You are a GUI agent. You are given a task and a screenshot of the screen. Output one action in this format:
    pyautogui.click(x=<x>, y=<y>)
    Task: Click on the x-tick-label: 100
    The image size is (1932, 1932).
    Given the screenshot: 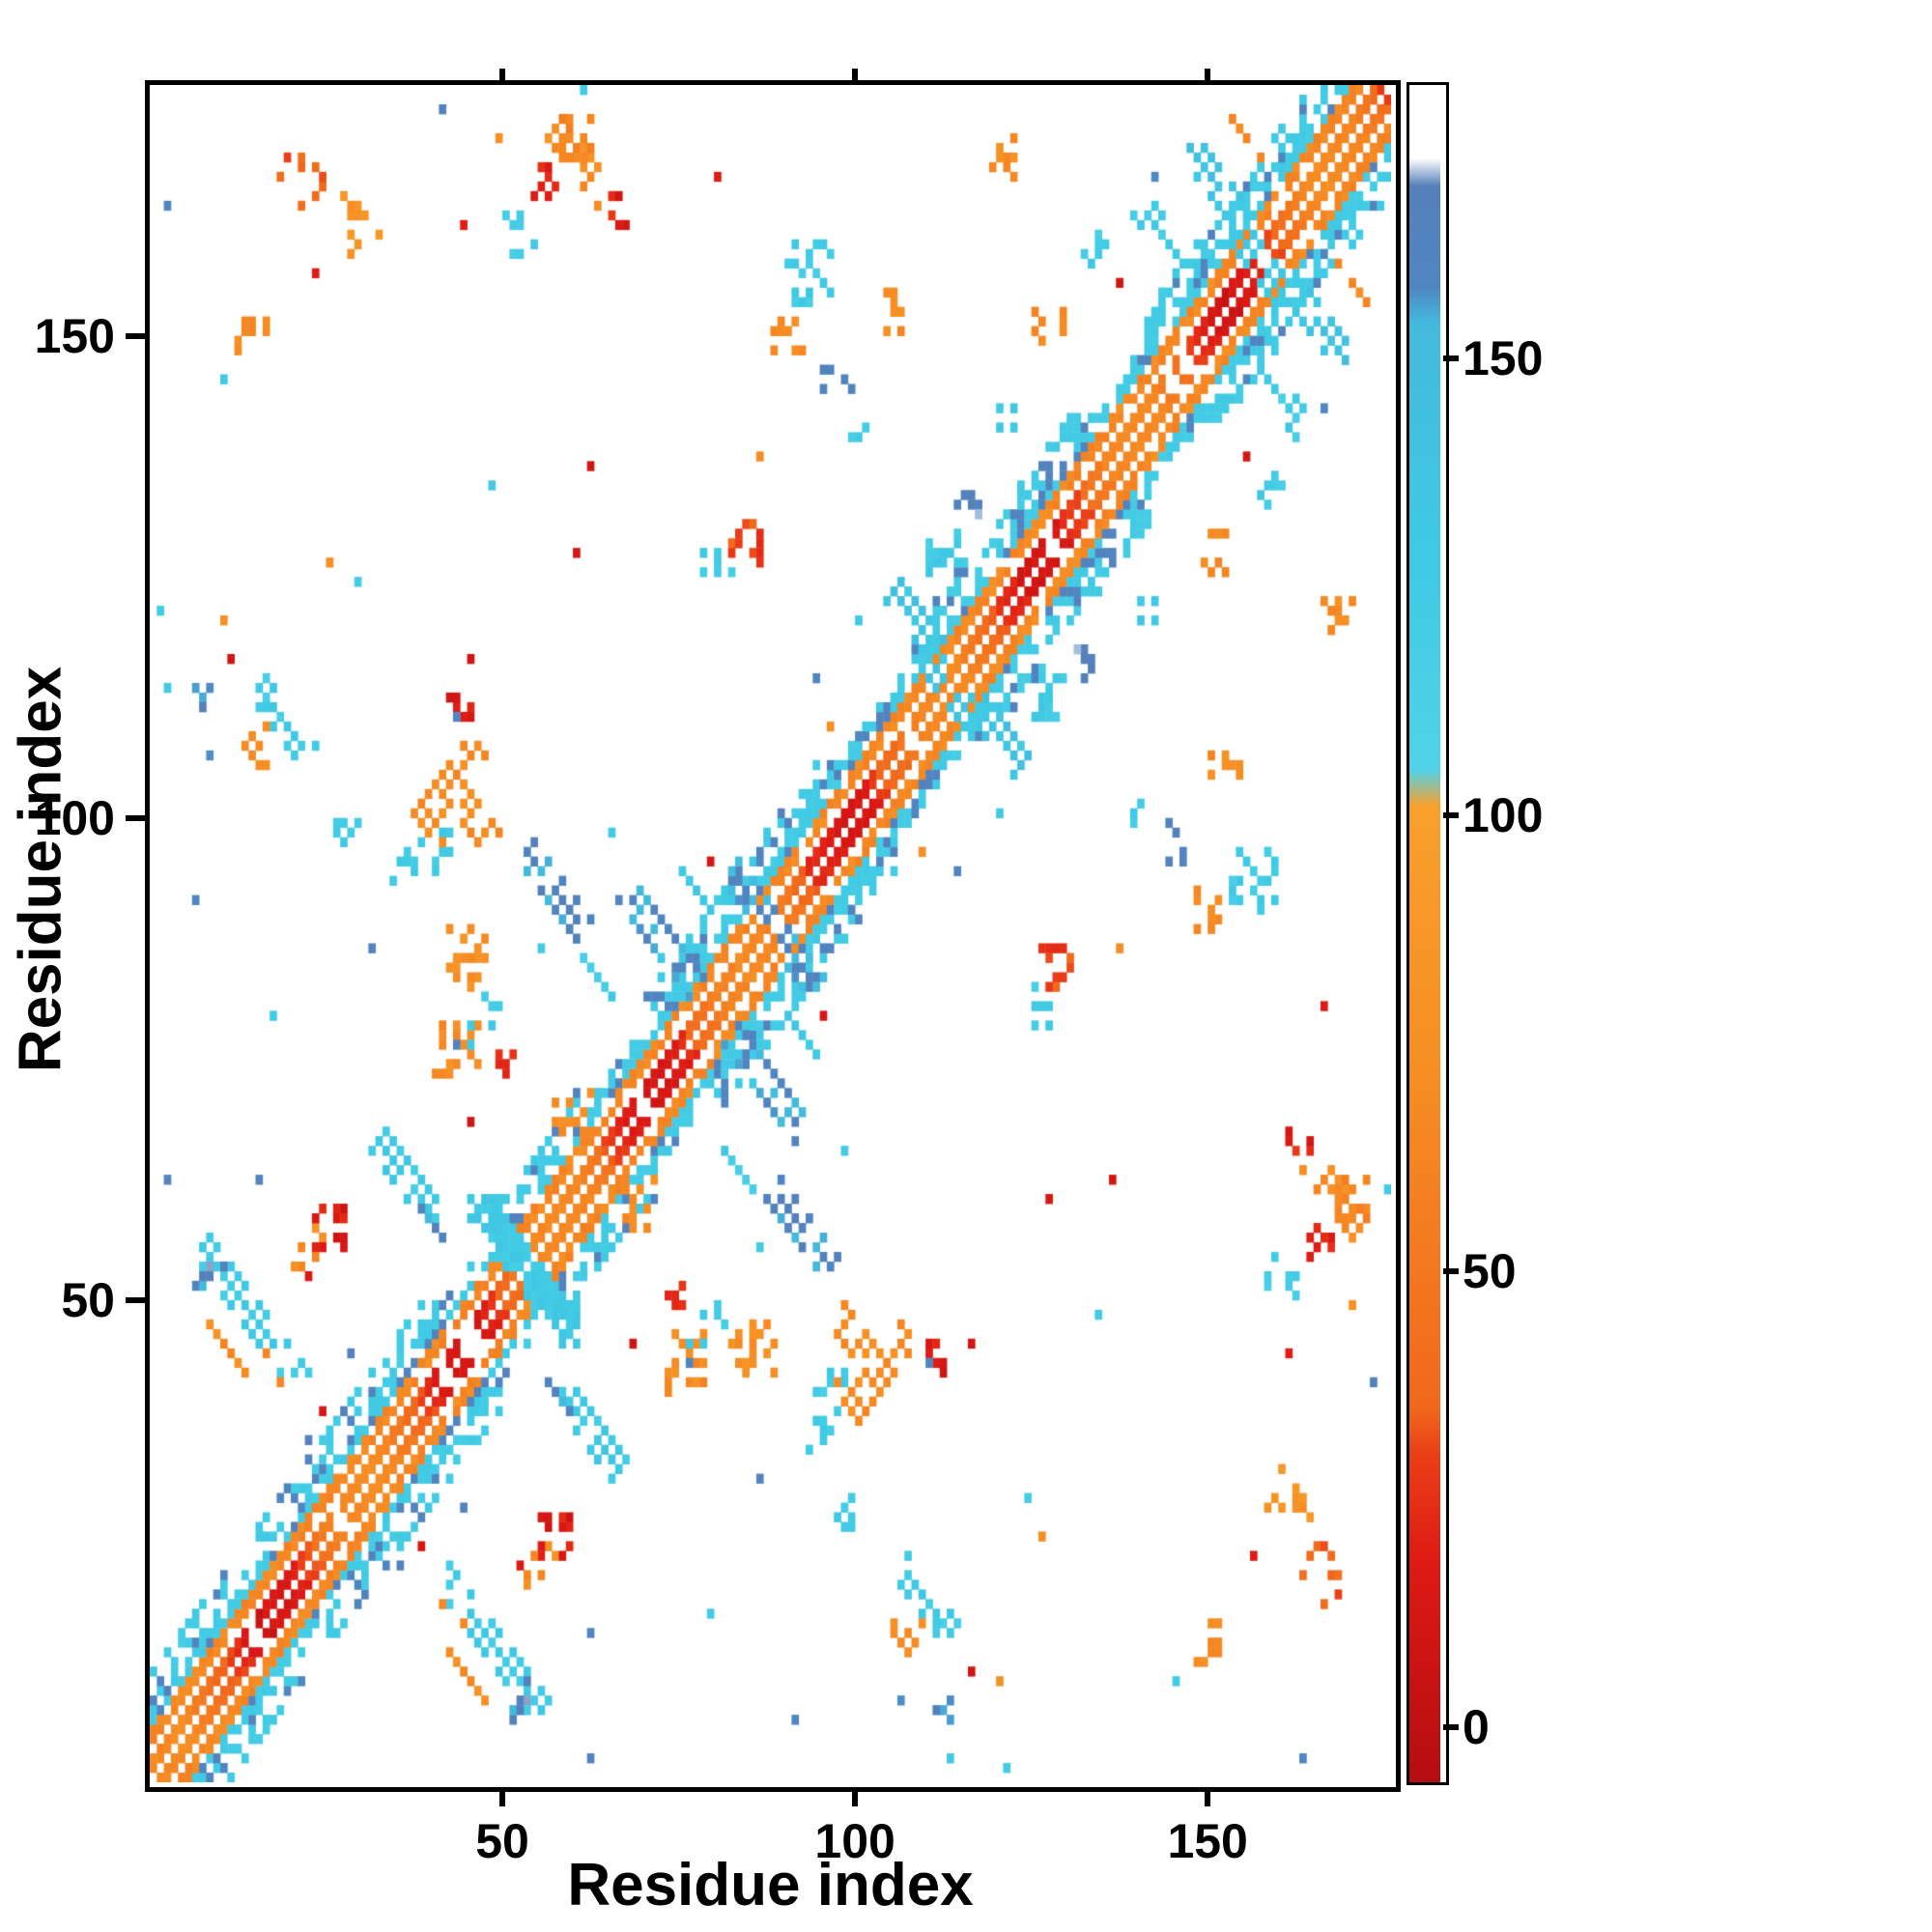 What is the action you would take?
    pyautogui.click(x=854, y=1841)
    